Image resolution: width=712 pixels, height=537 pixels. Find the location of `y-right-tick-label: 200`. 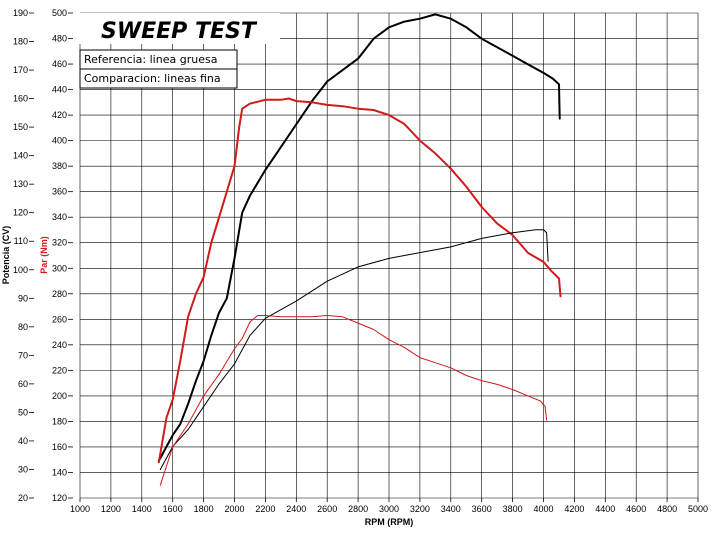

y-right-tick-label: 200 is located at coordinates (59, 396).